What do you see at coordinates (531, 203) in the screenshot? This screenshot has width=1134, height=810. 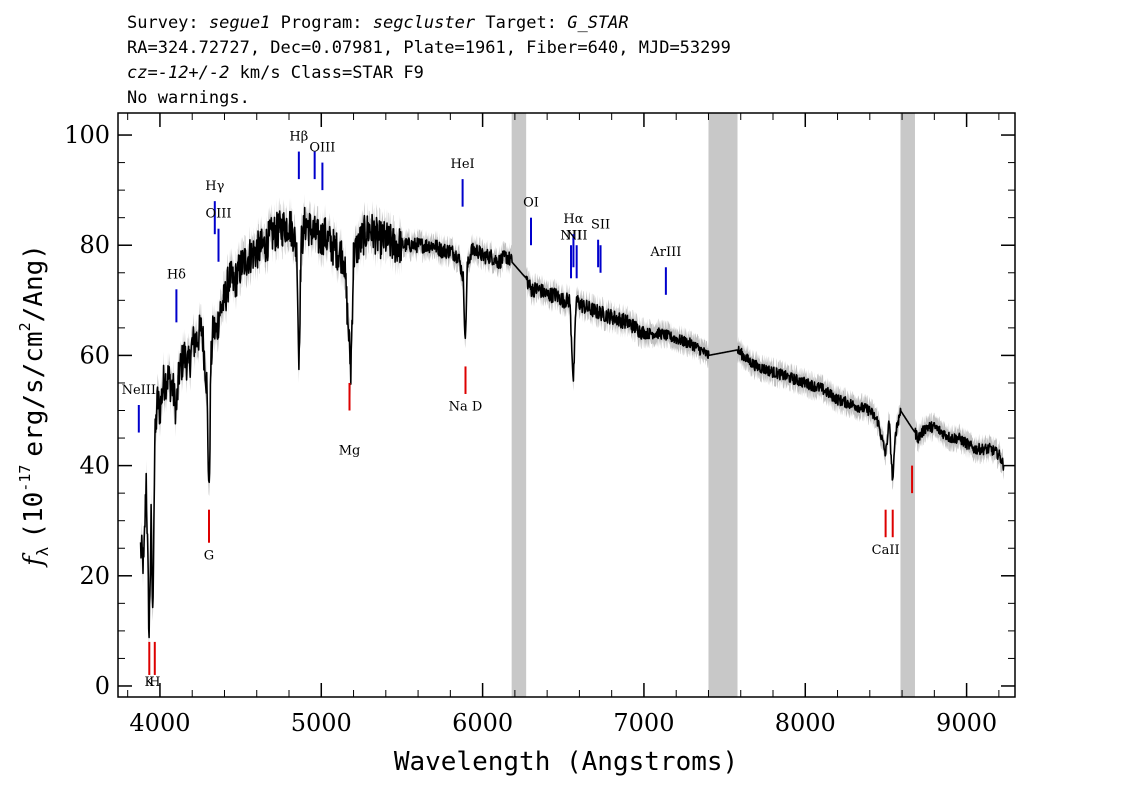 I see `emission-line-label: OI` at bounding box center [531, 203].